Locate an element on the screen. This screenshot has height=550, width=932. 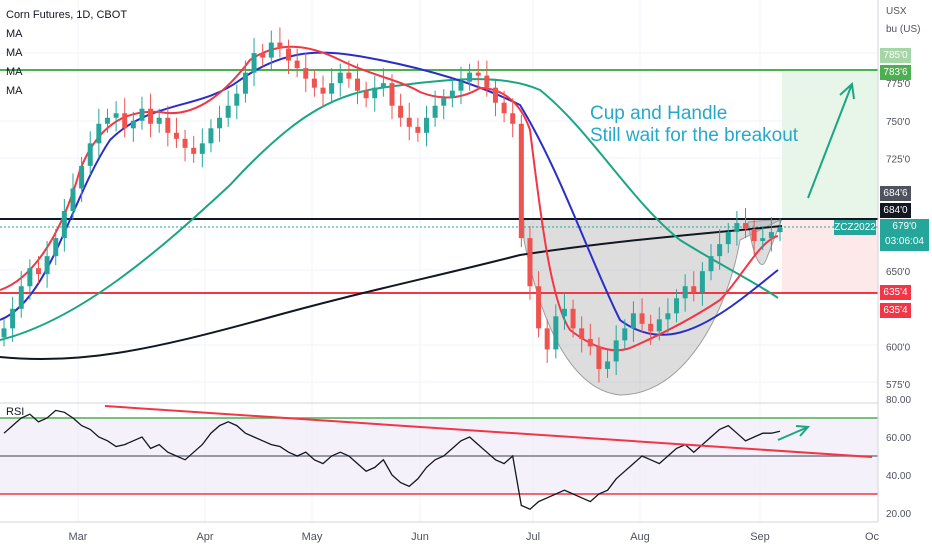
time-tick-label: Apr is located at coordinates (204, 537).